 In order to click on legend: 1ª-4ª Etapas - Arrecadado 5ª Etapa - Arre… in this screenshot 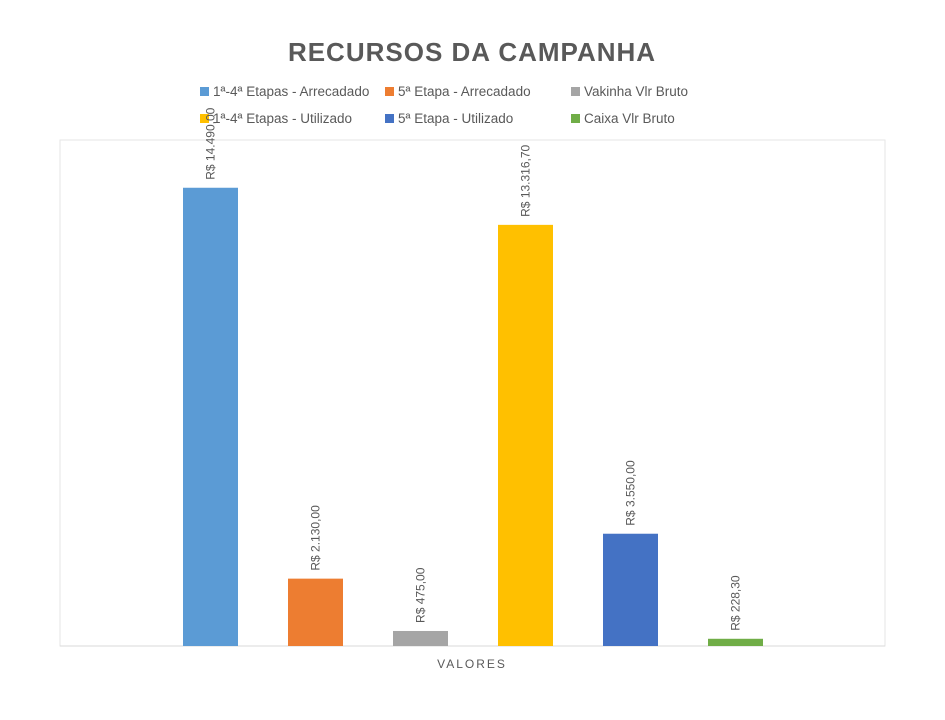, I will do `click(444, 105)`.